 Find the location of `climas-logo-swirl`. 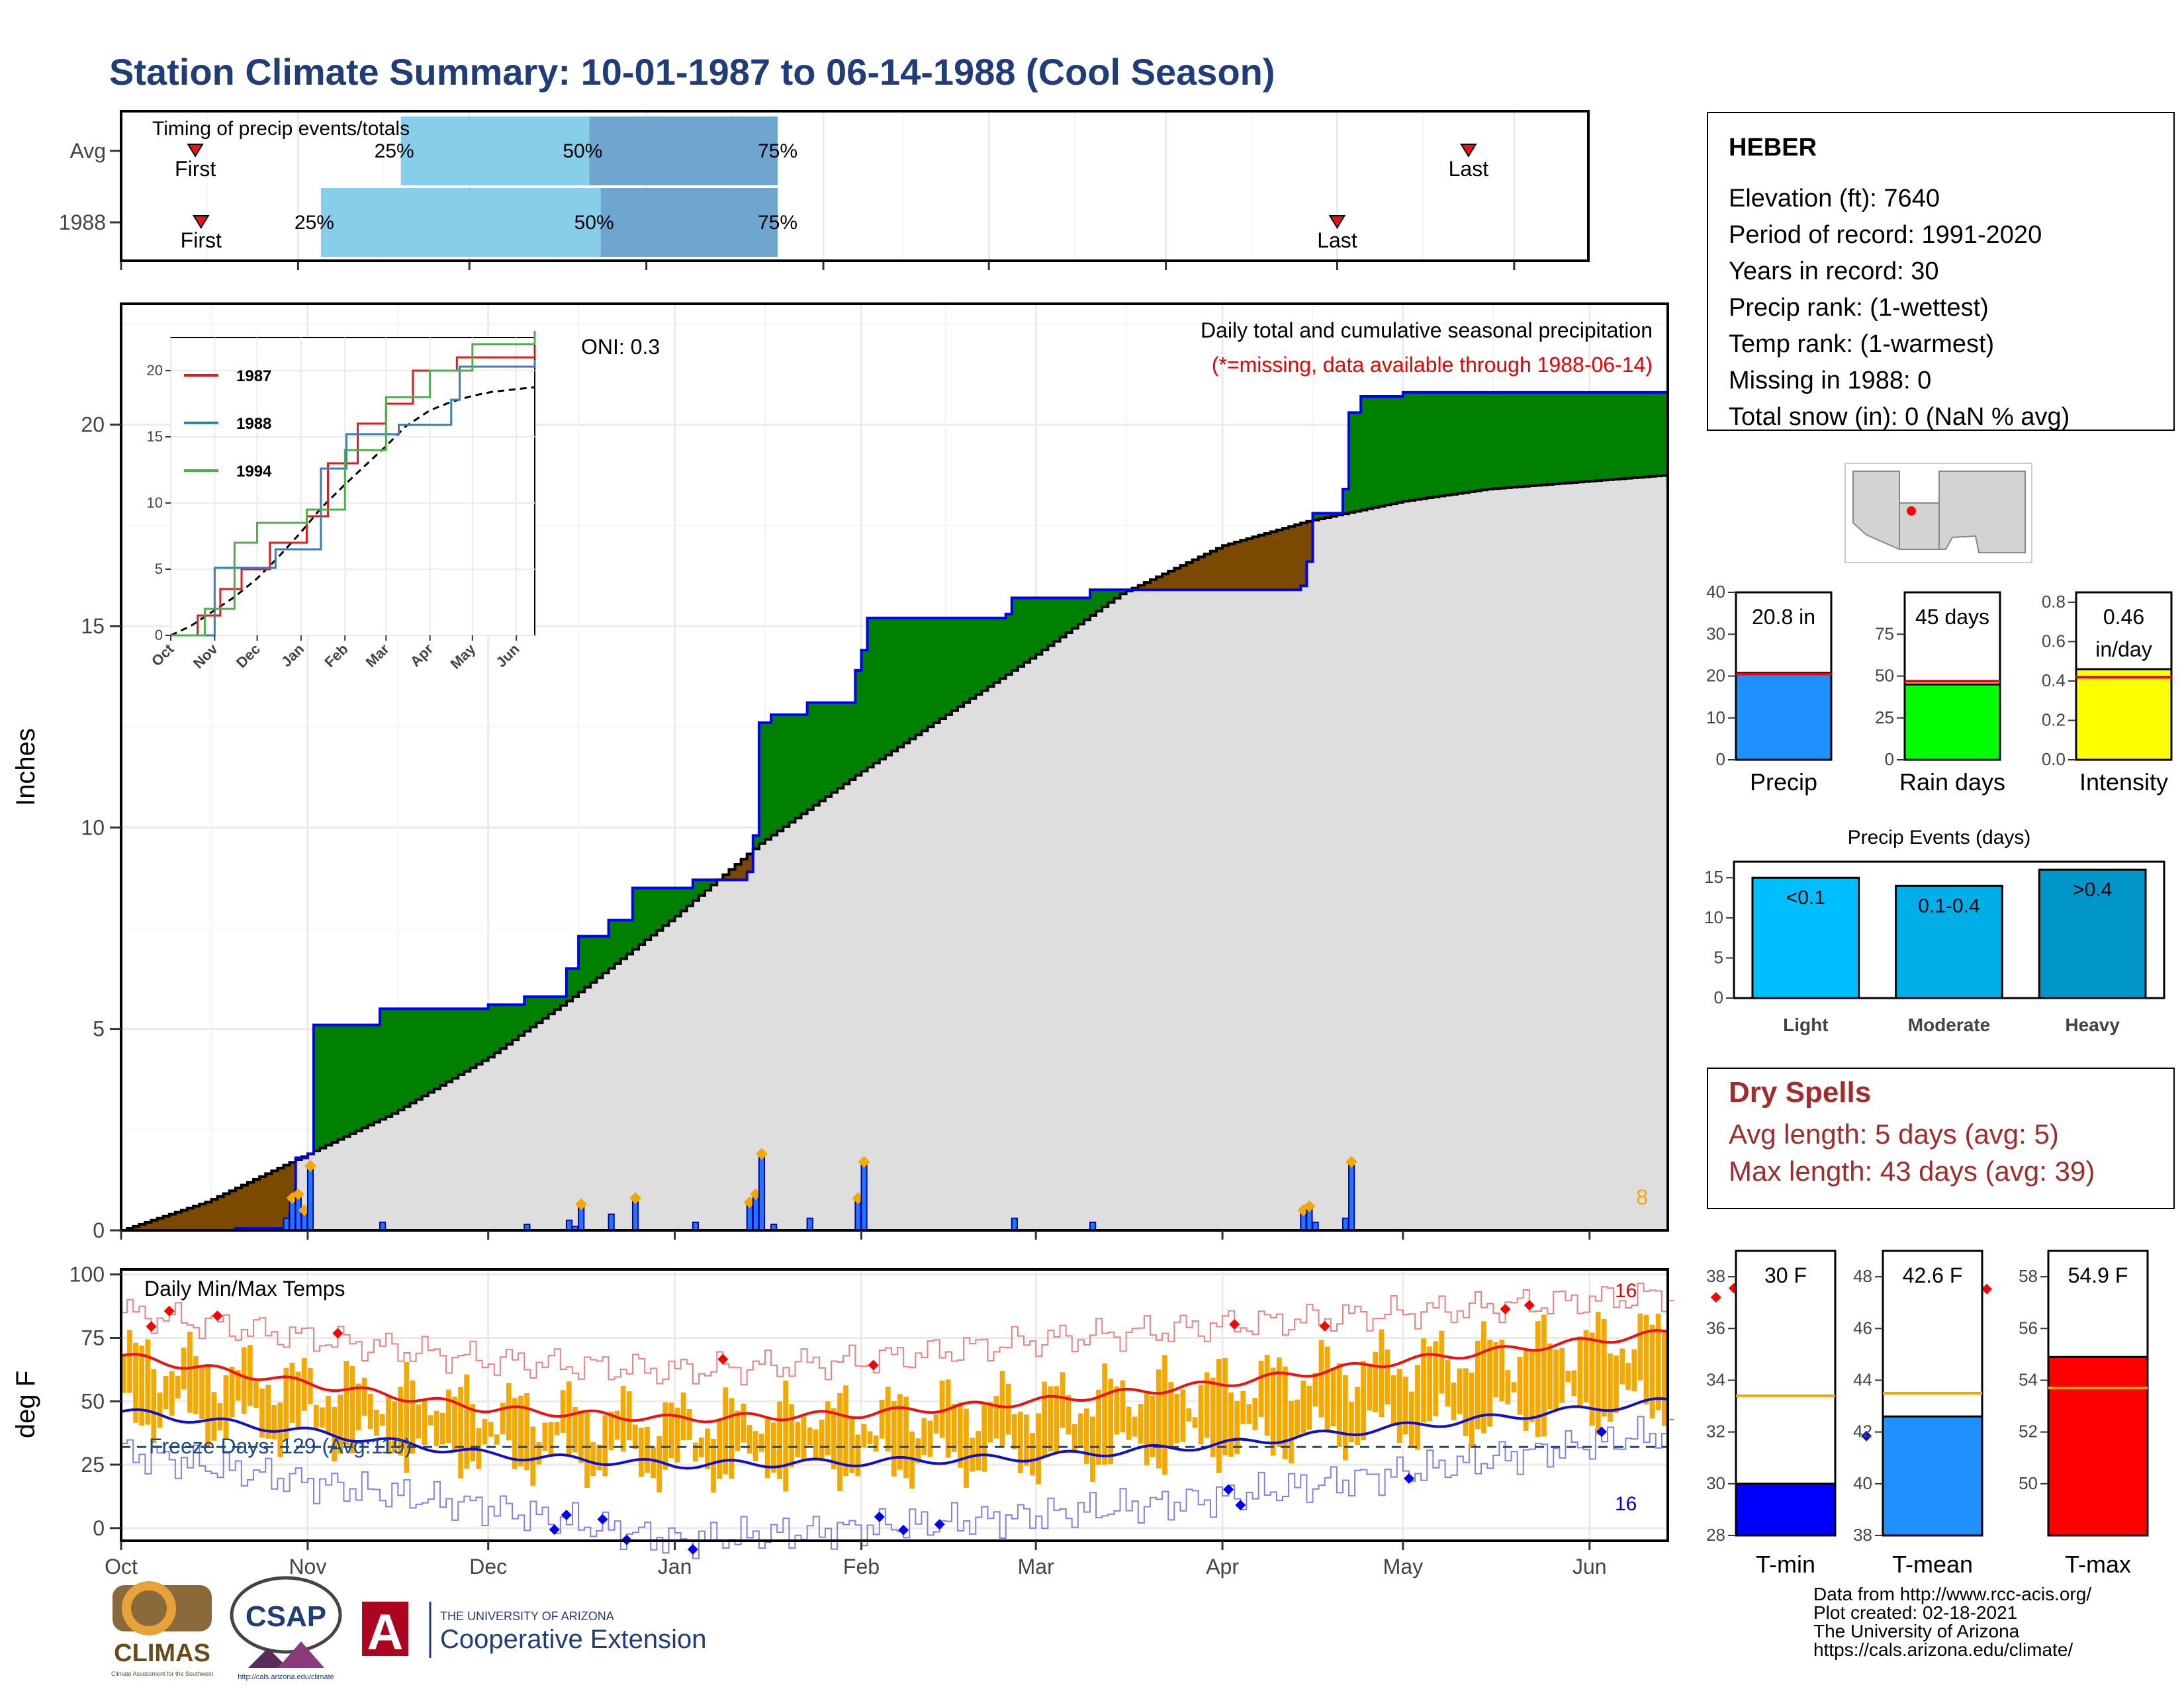

climas-logo-swirl is located at coordinates (149, 1608).